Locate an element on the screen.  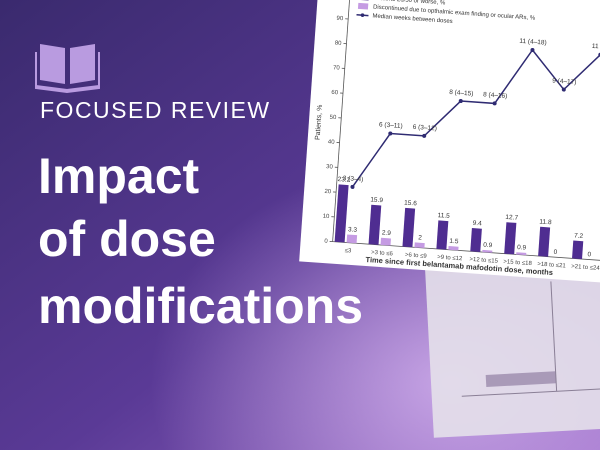
y-tick-label: 80 is located at coordinates (339, 43).